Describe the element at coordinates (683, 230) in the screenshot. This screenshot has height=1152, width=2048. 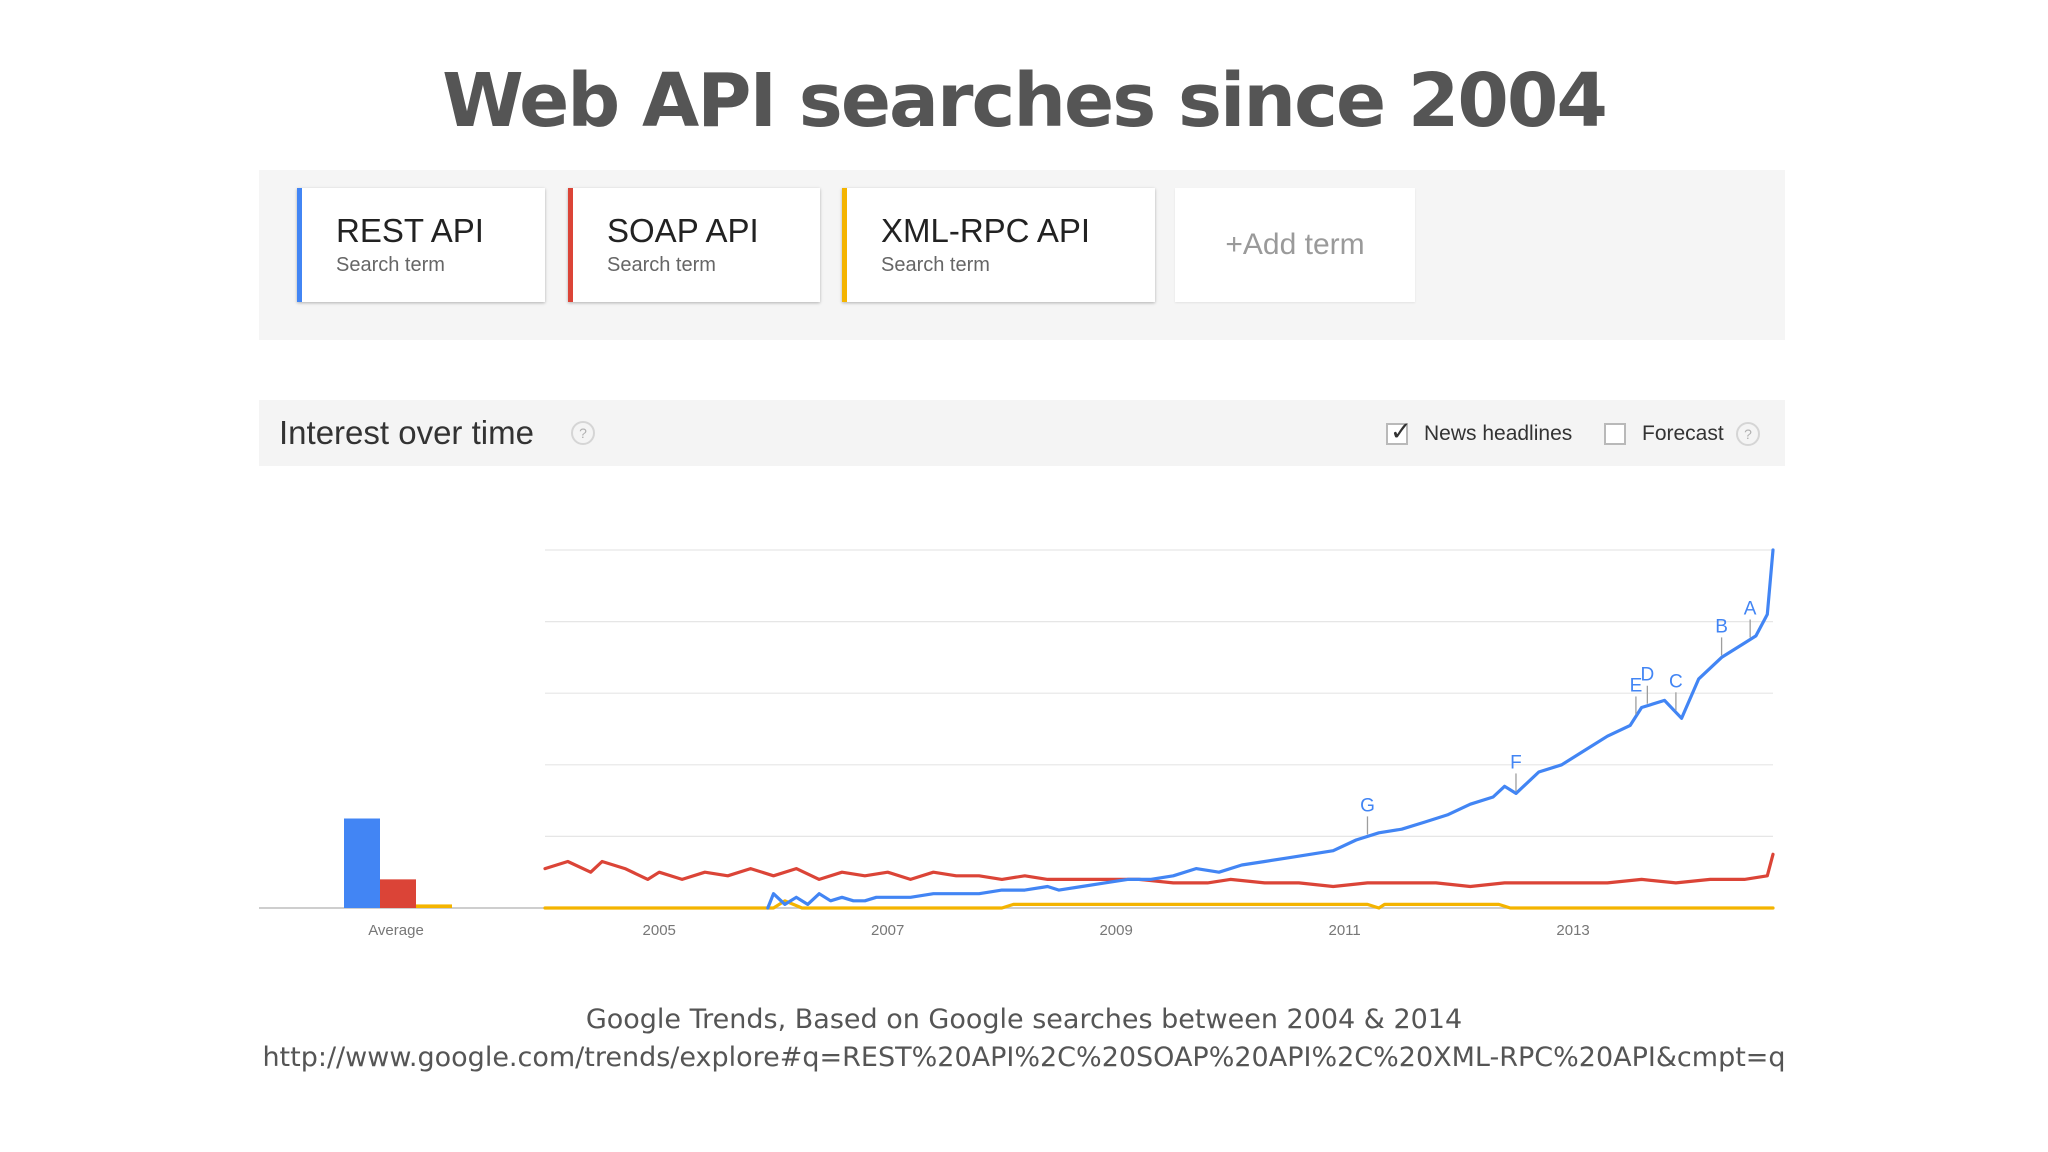
I see `term-name: SOAP API` at that location.